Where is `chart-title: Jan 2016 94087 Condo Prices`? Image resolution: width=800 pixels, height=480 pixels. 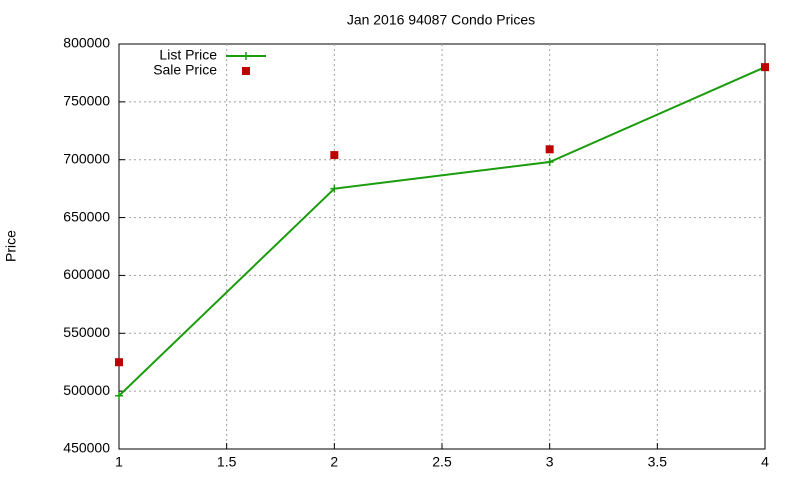
chart-title: Jan 2016 94087 Condo Prices is located at coordinates (441, 20).